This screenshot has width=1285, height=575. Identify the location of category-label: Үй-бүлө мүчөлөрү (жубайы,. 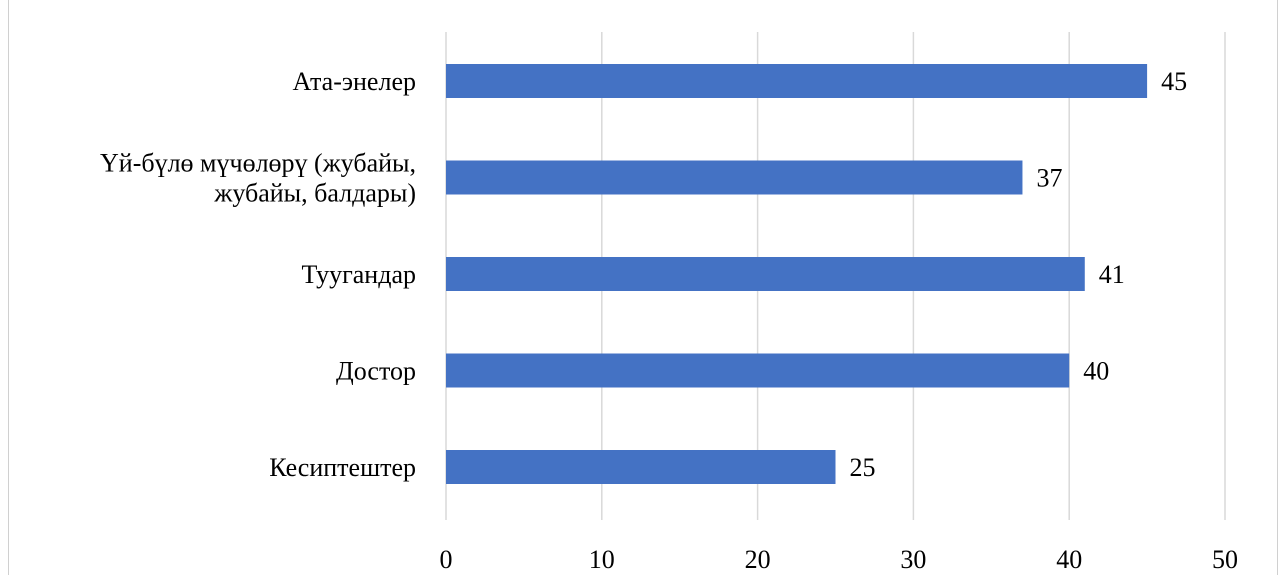
(258, 163).